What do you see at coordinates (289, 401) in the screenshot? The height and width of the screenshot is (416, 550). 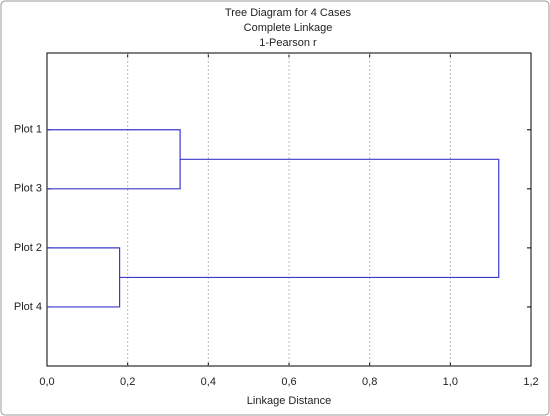 I see `x-axis-label: Linkage Distance` at bounding box center [289, 401].